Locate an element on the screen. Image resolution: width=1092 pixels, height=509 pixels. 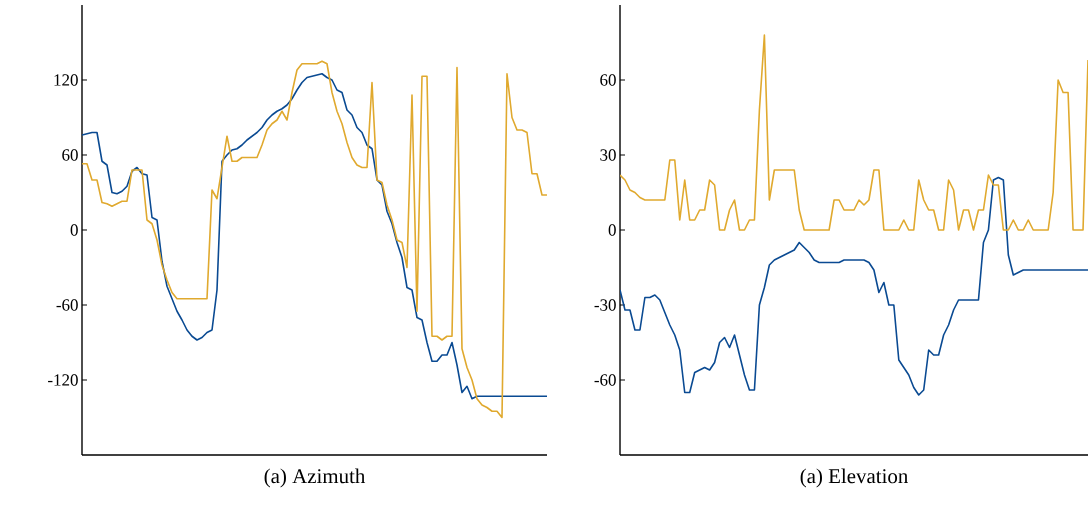
y-tick-label: 30 is located at coordinates (608, 155).